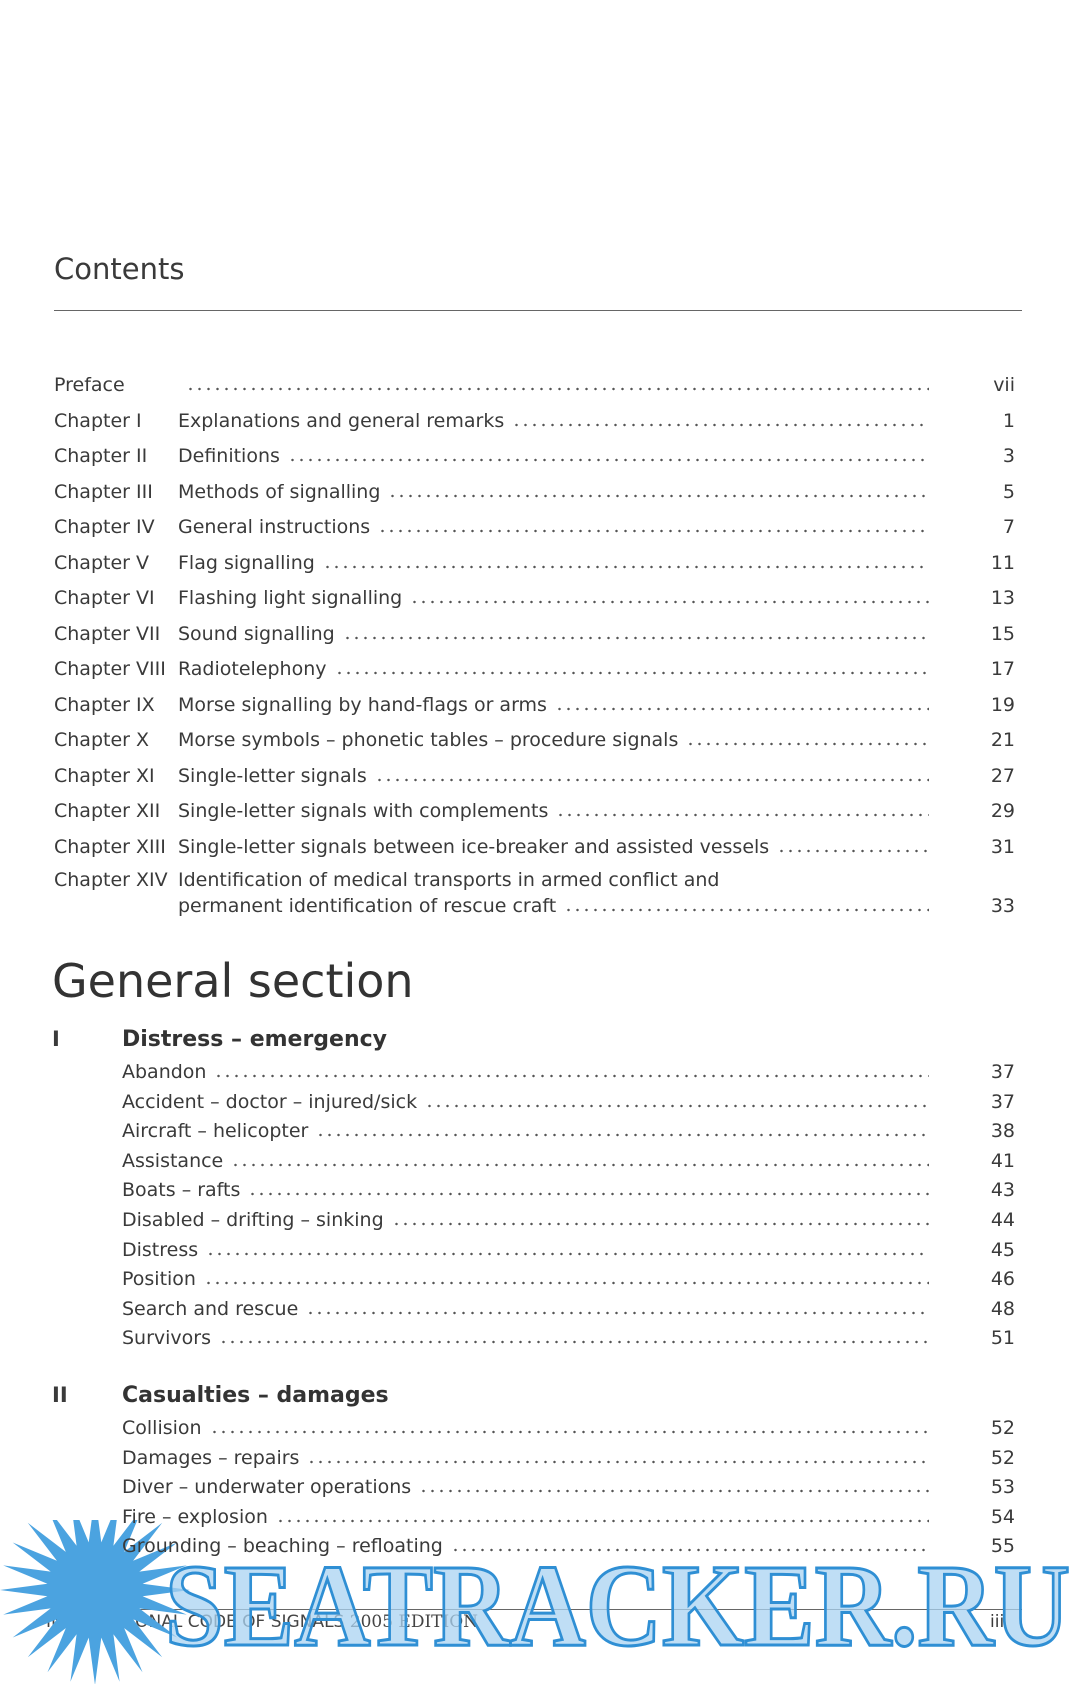 This screenshot has height=1684, width=1080. What do you see at coordinates (181, 1190) in the screenshot?
I see `entry-title: Boats – rafts` at bounding box center [181, 1190].